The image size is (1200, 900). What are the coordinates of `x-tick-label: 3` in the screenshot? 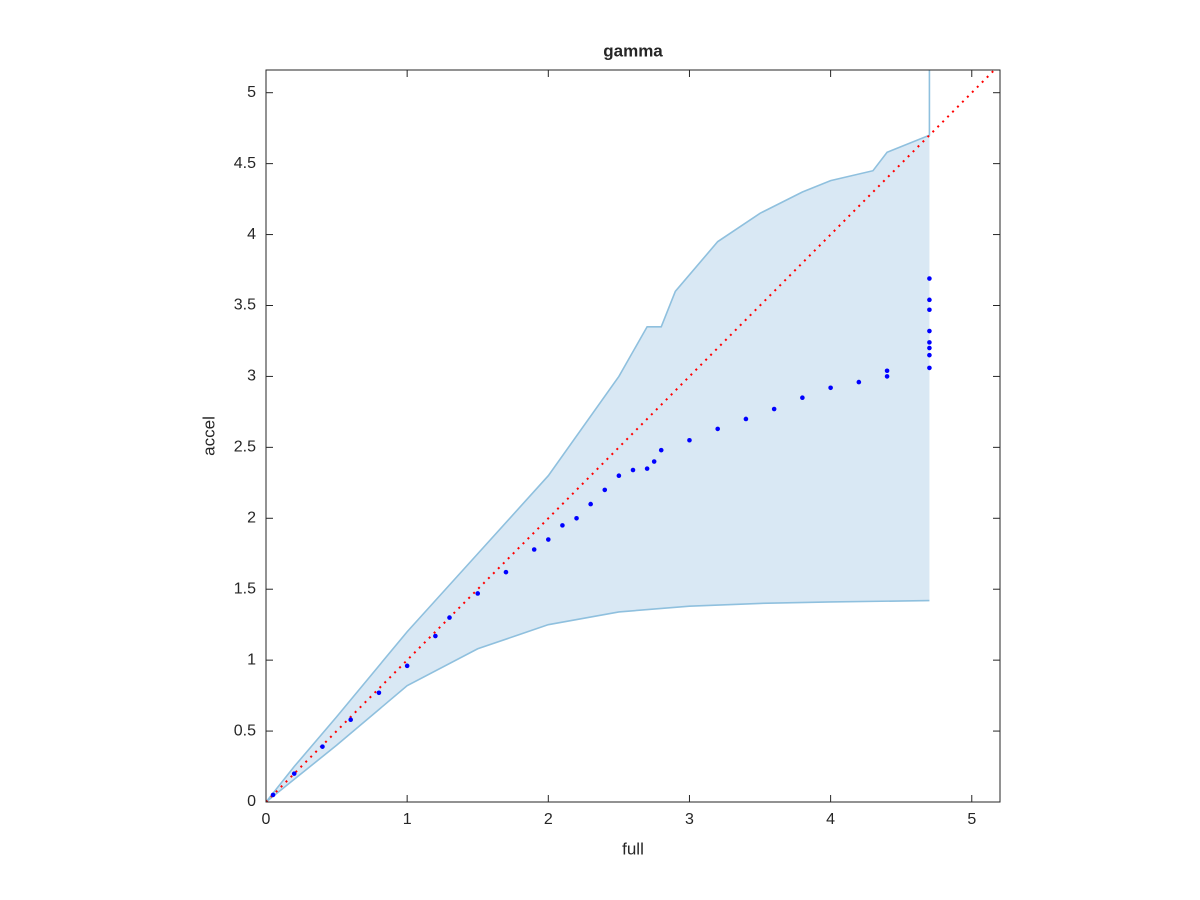 It's located at (689, 819).